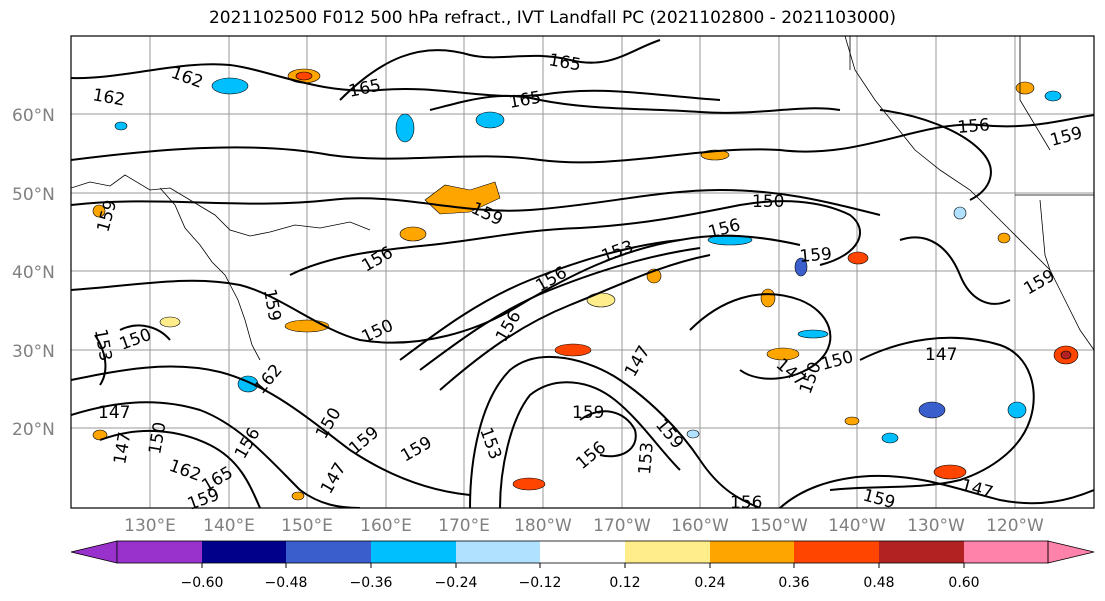  Describe the element at coordinates (1015, 526) in the screenshot. I see `lon-label: 120°W` at that location.